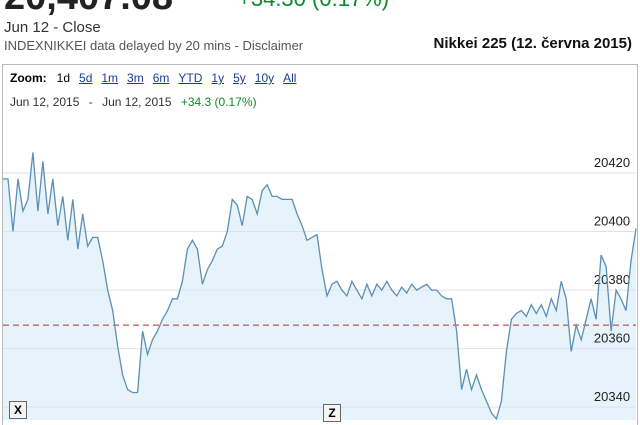 This screenshot has height=425, width=640. Describe the element at coordinates (63, 78) in the screenshot. I see `zoom-option: 1d` at that location.